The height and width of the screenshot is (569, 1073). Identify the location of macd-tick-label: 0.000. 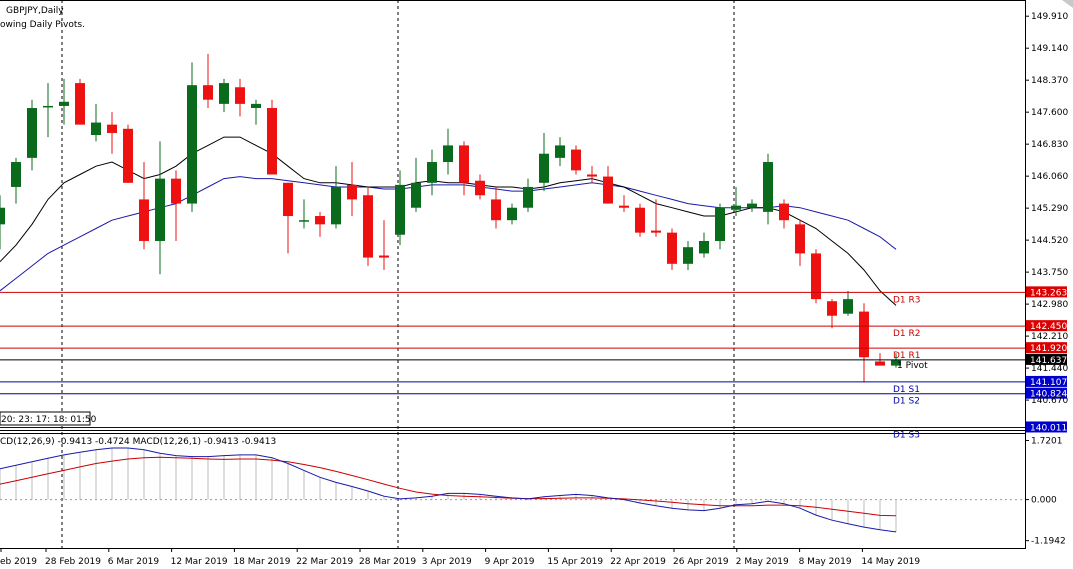
(1044, 501).